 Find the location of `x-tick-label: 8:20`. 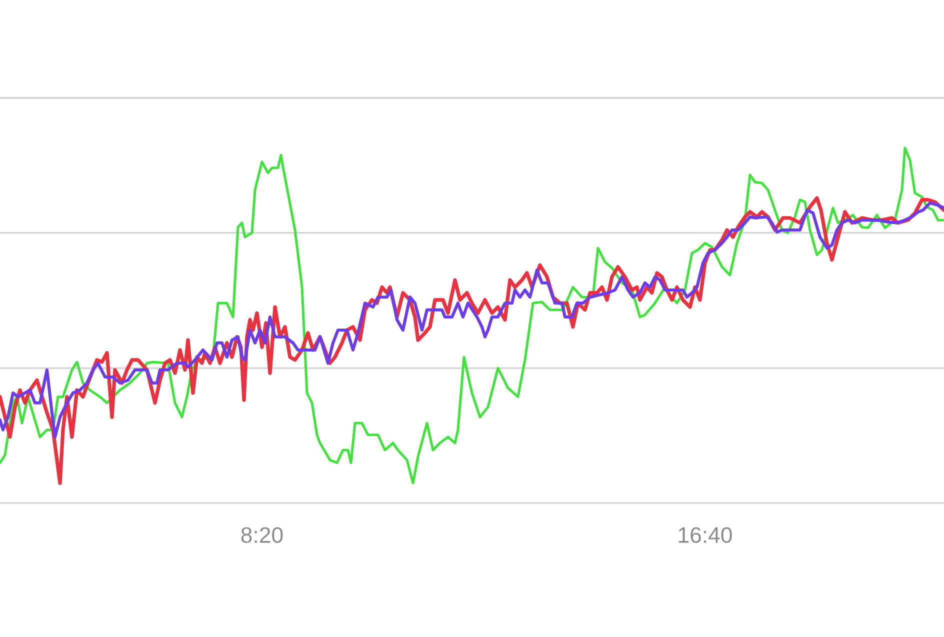

x-tick-label: 8:20 is located at coordinates (262, 535).